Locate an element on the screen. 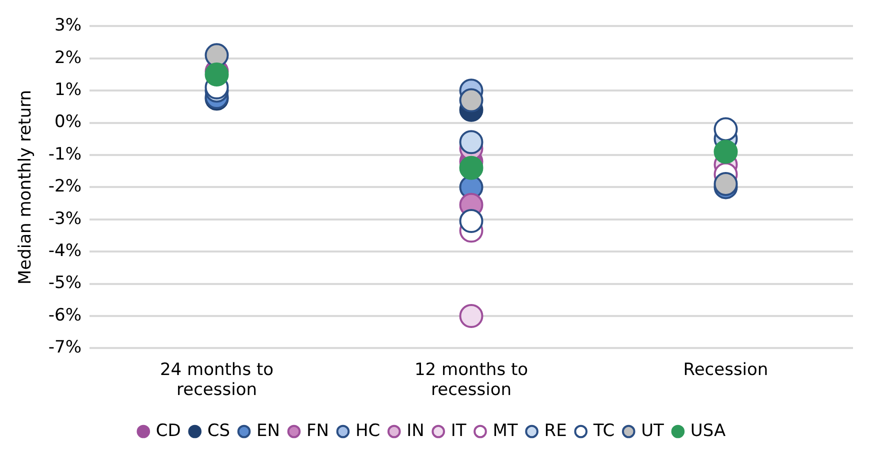 The image size is (881, 458). y-tick-label: -6% is located at coordinates (65, 315).